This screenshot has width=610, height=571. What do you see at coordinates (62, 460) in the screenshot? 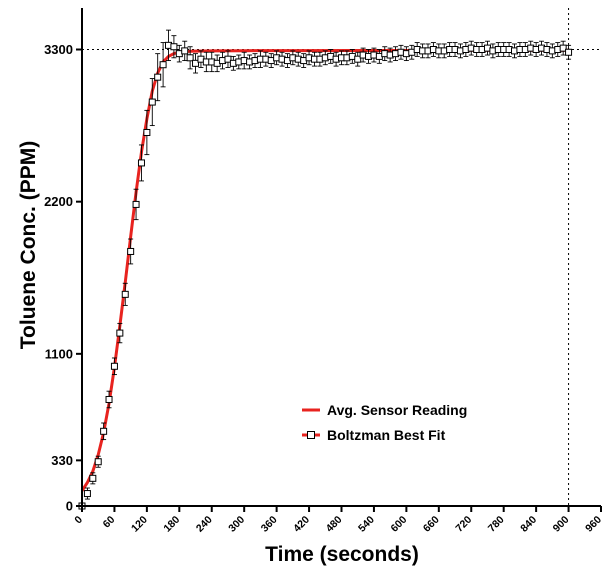
I see `y-tick-label: 330` at bounding box center [62, 460].